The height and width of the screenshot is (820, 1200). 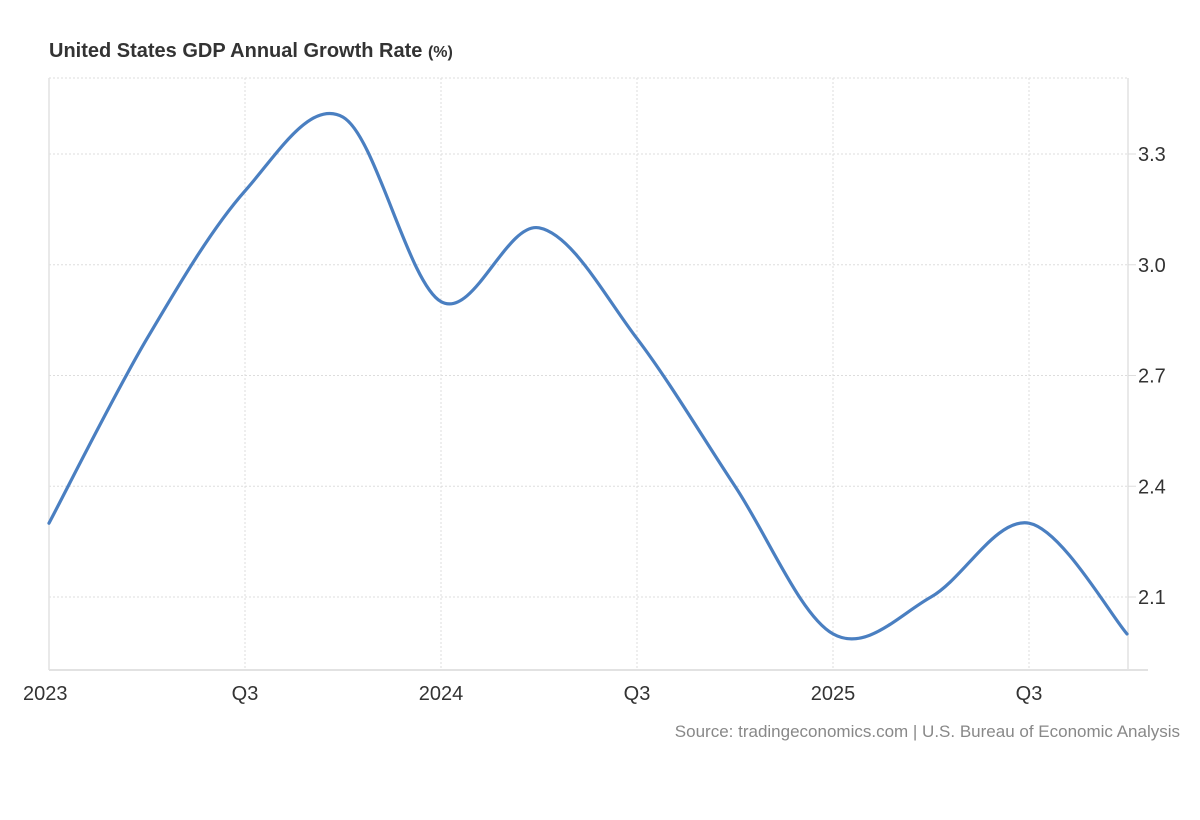 What do you see at coordinates (440, 52) in the screenshot?
I see `chart-title-unit: (%)` at bounding box center [440, 52].